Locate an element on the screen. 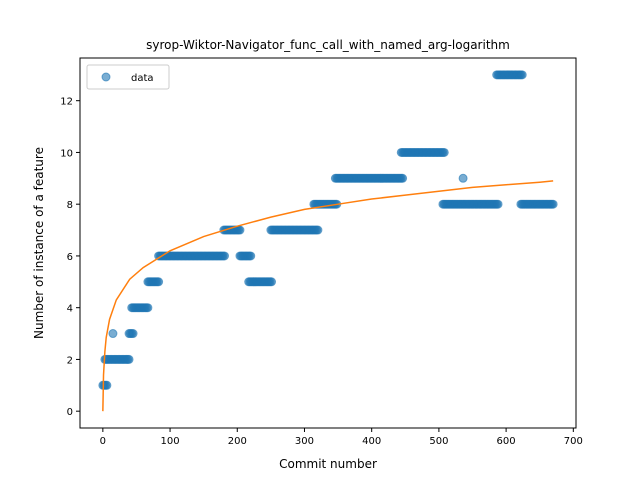 Image resolution: width=640 pixels, height=485 pixels. legend-marker is located at coordinates (106, 77).